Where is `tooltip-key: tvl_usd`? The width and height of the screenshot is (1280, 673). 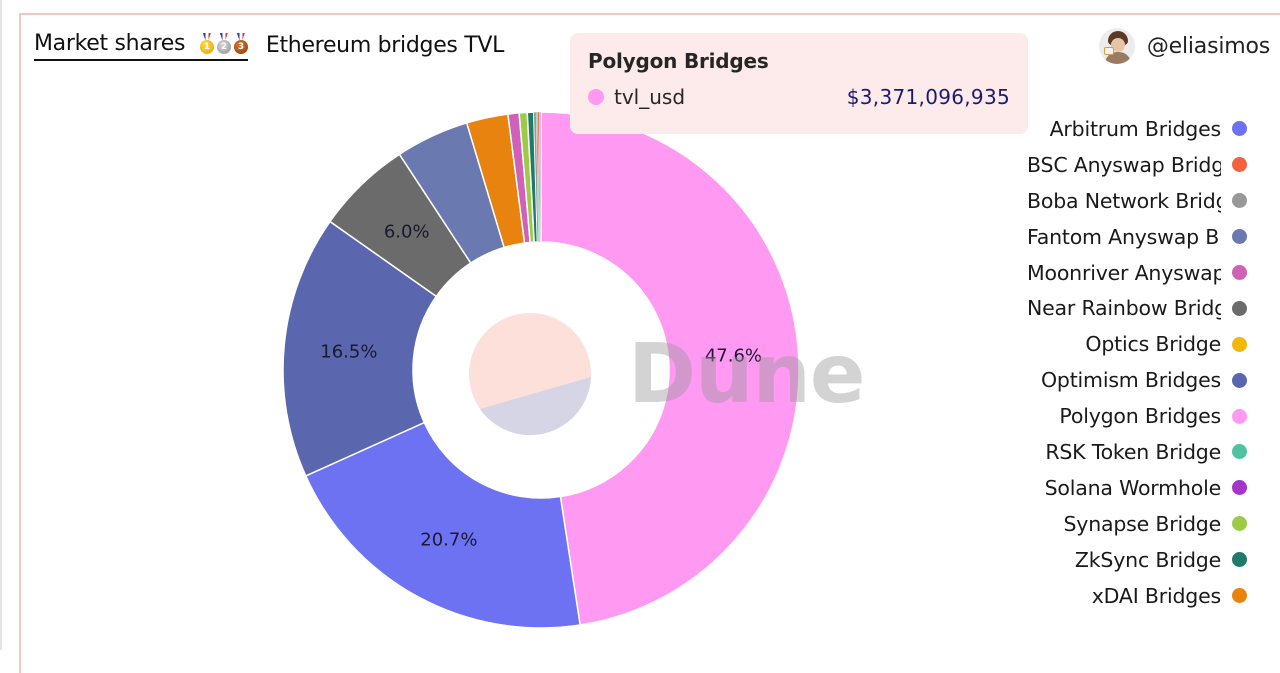 tooltip-key: tvl_usd is located at coordinates (650, 97).